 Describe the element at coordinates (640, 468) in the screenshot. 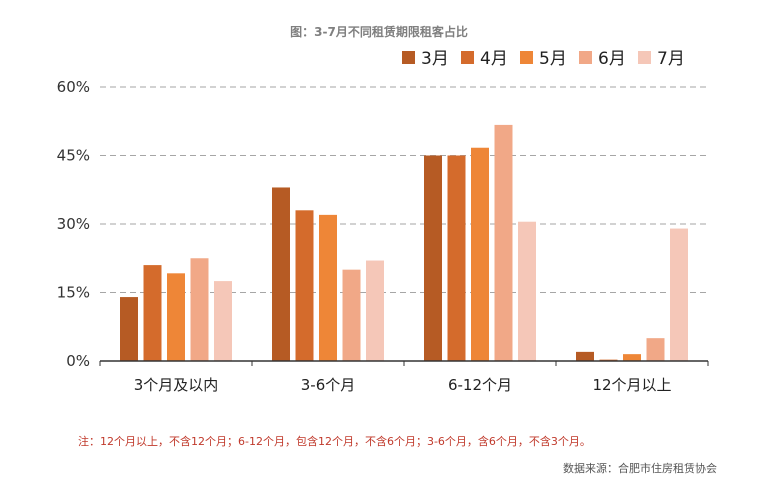

I see `data-source: 数据来源：合肥市住房租赁协会` at that location.